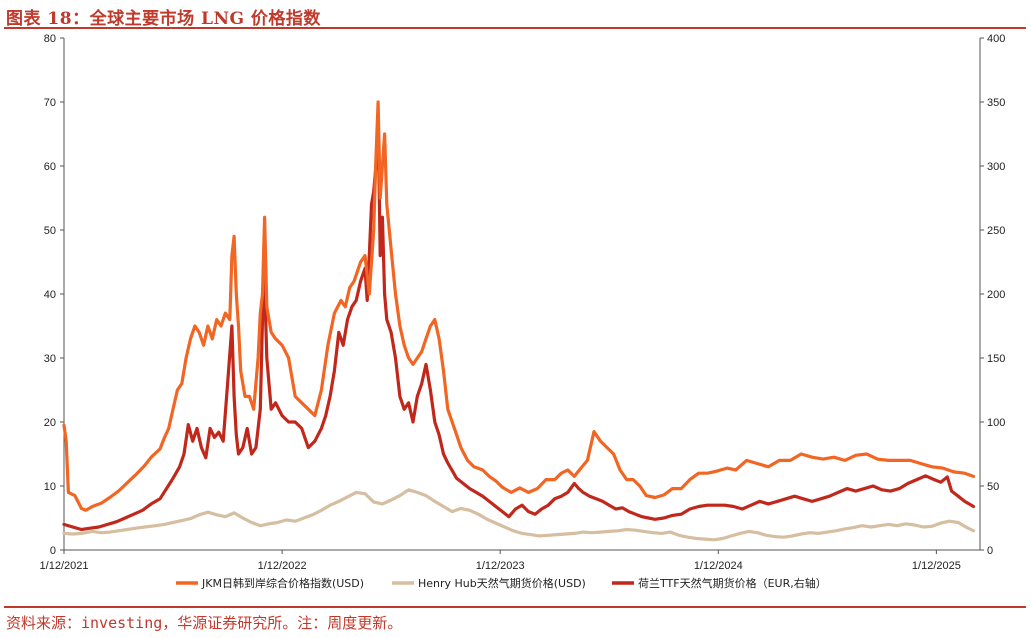 This screenshot has width=1031, height=638. I want to click on legend-label-0: JKM日韩到岸综合价格指数(USD), so click(282, 583).